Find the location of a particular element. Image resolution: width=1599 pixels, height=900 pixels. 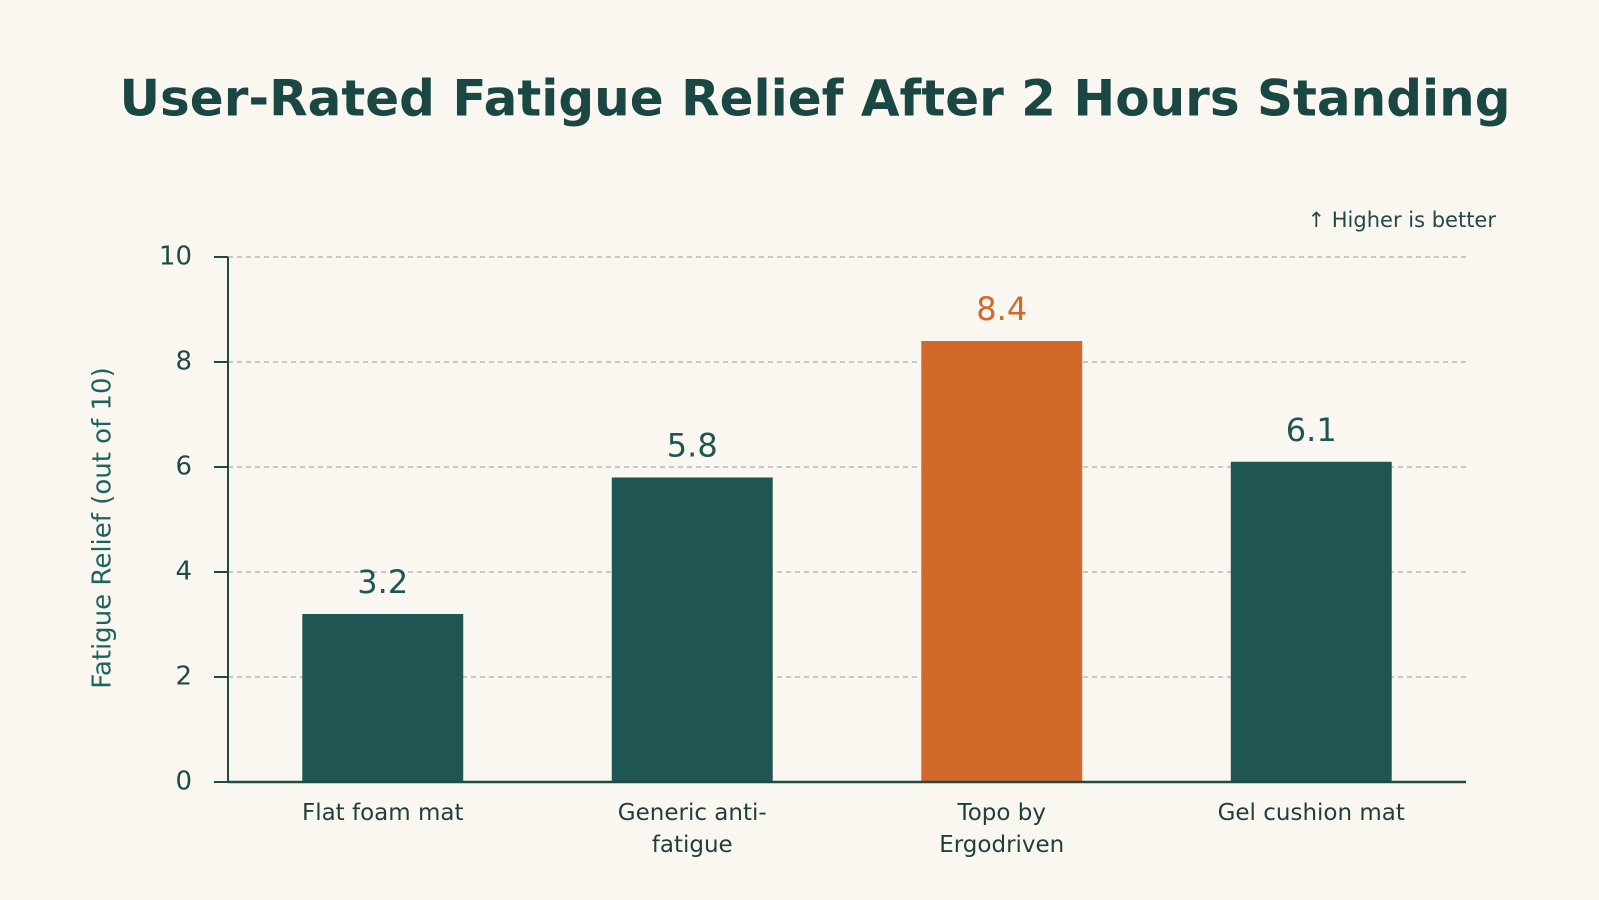

value-label: 5.8 is located at coordinates (692, 446).